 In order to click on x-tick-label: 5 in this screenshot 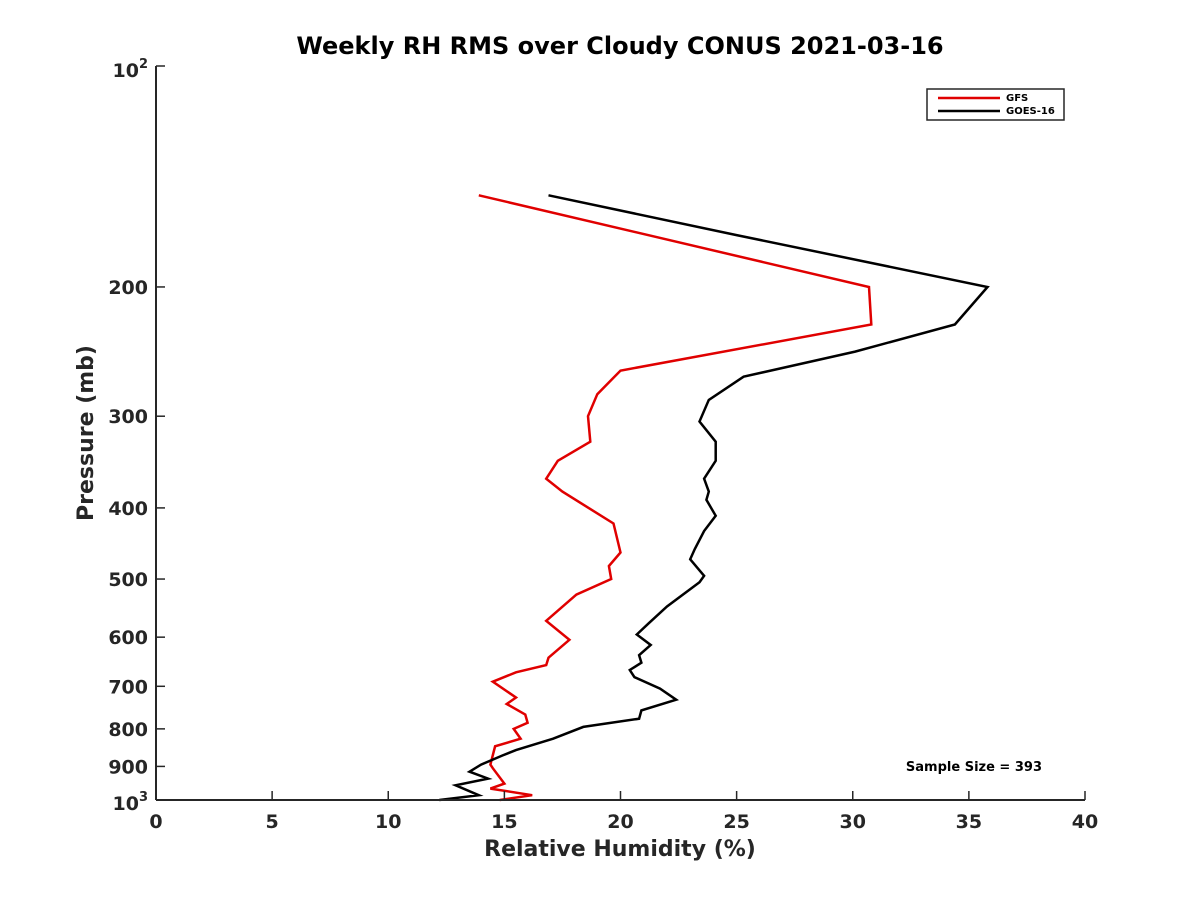, I will do `click(272, 822)`.